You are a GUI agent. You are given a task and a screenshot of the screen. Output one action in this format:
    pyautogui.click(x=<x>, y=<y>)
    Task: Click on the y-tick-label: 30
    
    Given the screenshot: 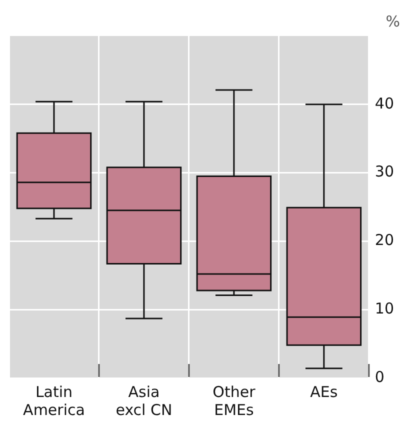 What is the action you would take?
    pyautogui.click(x=384, y=171)
    